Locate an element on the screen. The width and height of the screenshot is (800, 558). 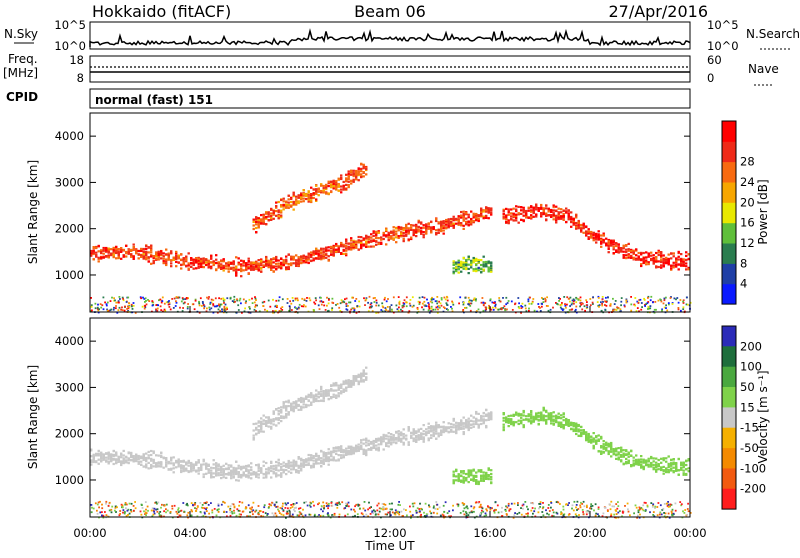
freq-frame is located at coordinates (390, 69).